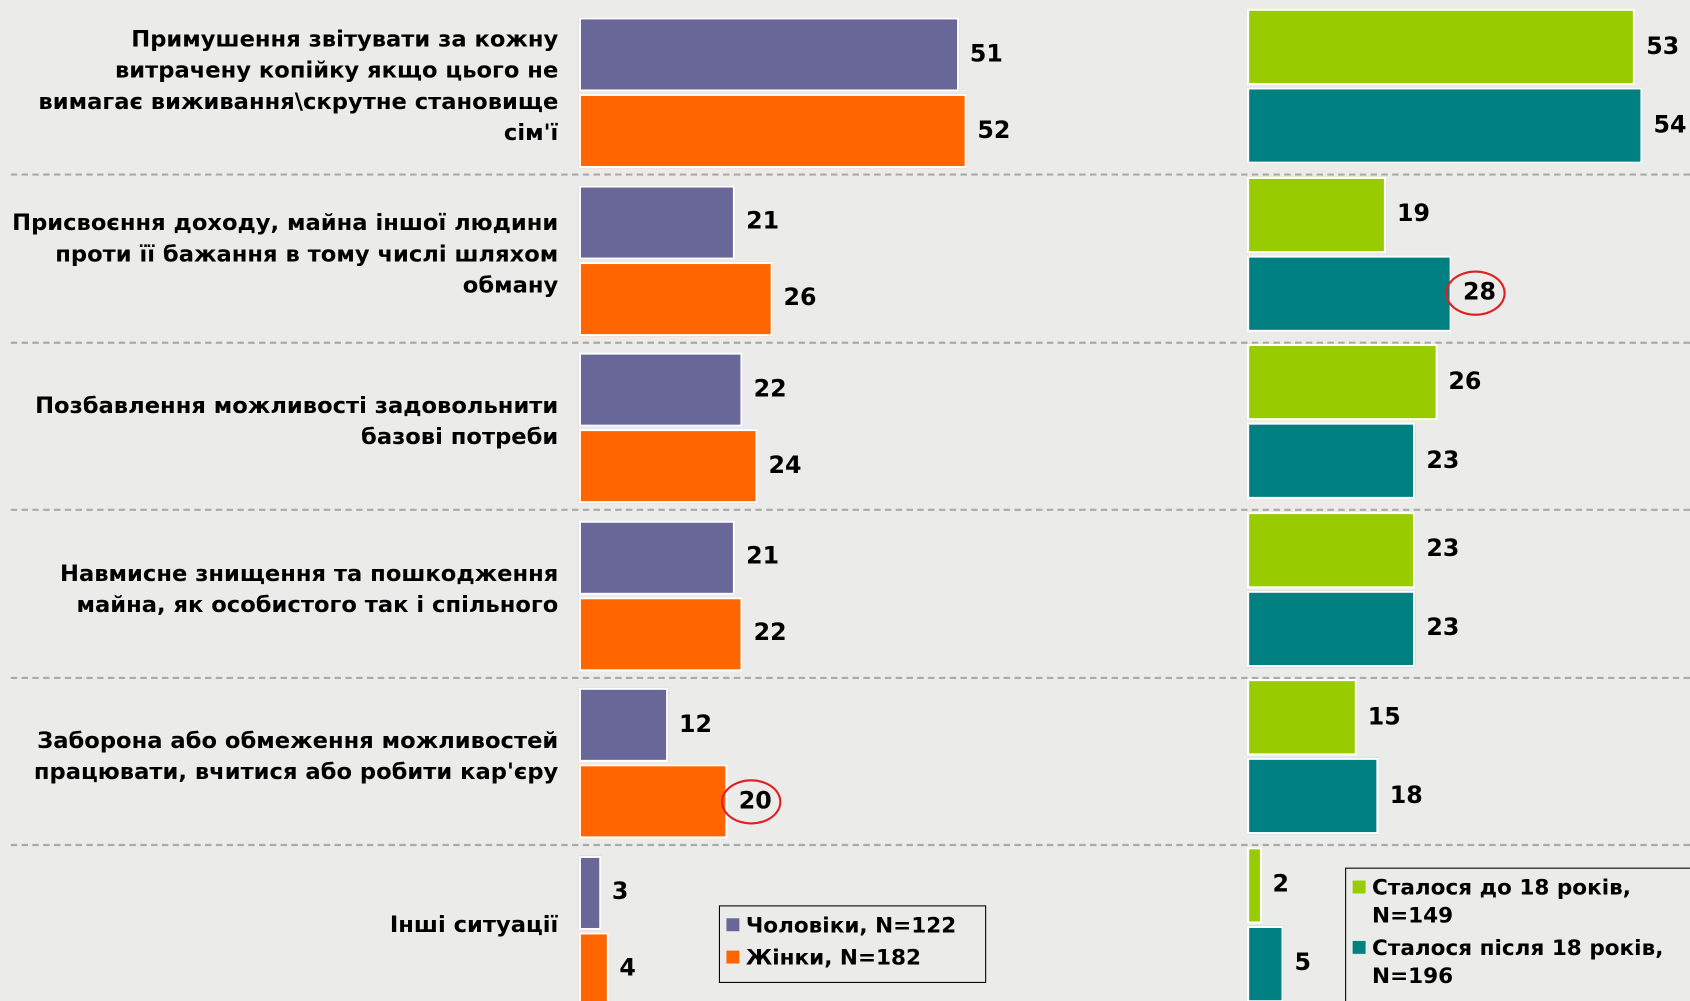 The image size is (1690, 1001). Describe the element at coordinates (1670, 125) in the screenshot. I see `value-label: 54` at that location.